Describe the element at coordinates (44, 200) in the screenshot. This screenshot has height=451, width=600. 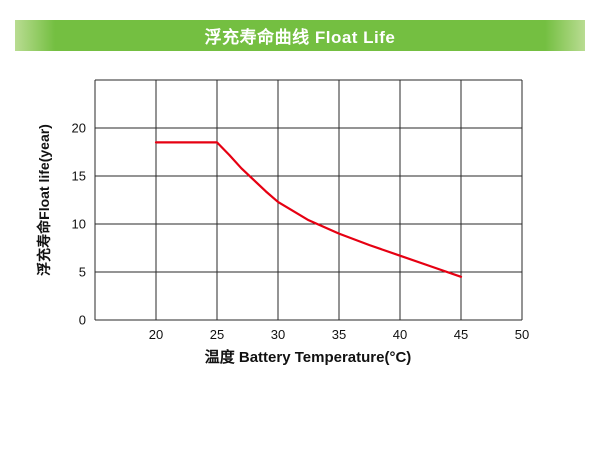
I see `y-axis-label: 浮充寿命Float life(year)` at that location.